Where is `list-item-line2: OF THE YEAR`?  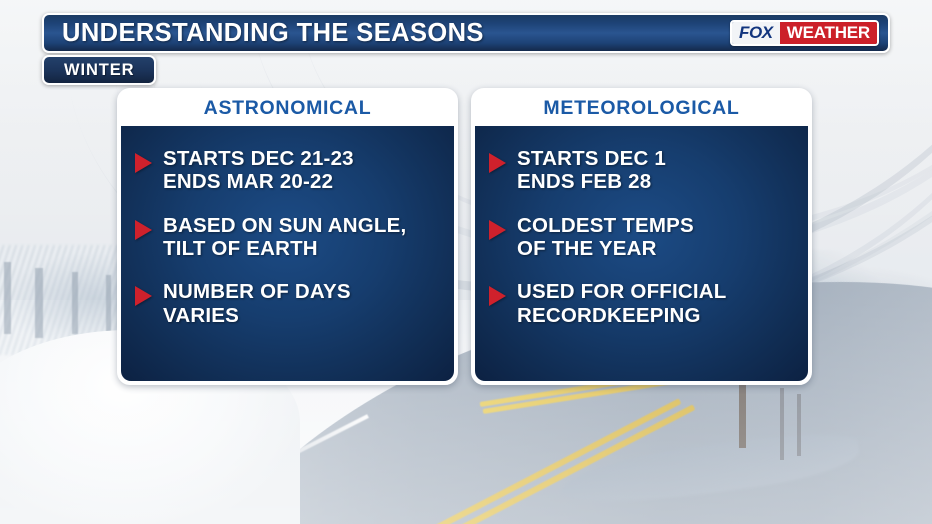
list-item-line2: OF THE YEAR is located at coordinates (587, 249).